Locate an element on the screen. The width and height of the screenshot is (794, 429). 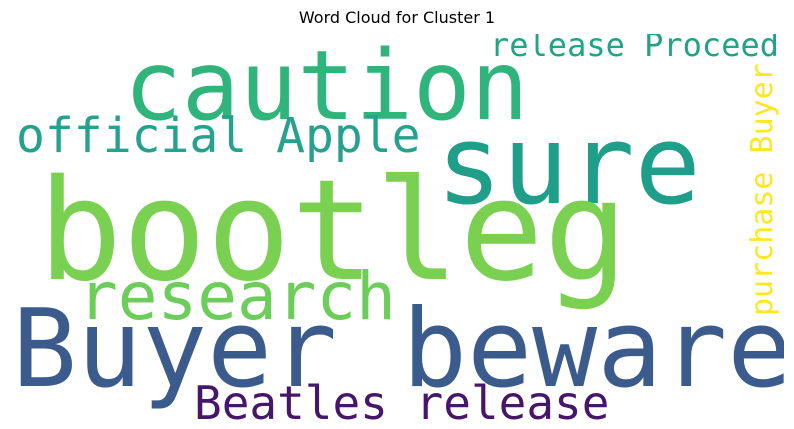
word-beatles-release: Beatles release is located at coordinates (402, 398).